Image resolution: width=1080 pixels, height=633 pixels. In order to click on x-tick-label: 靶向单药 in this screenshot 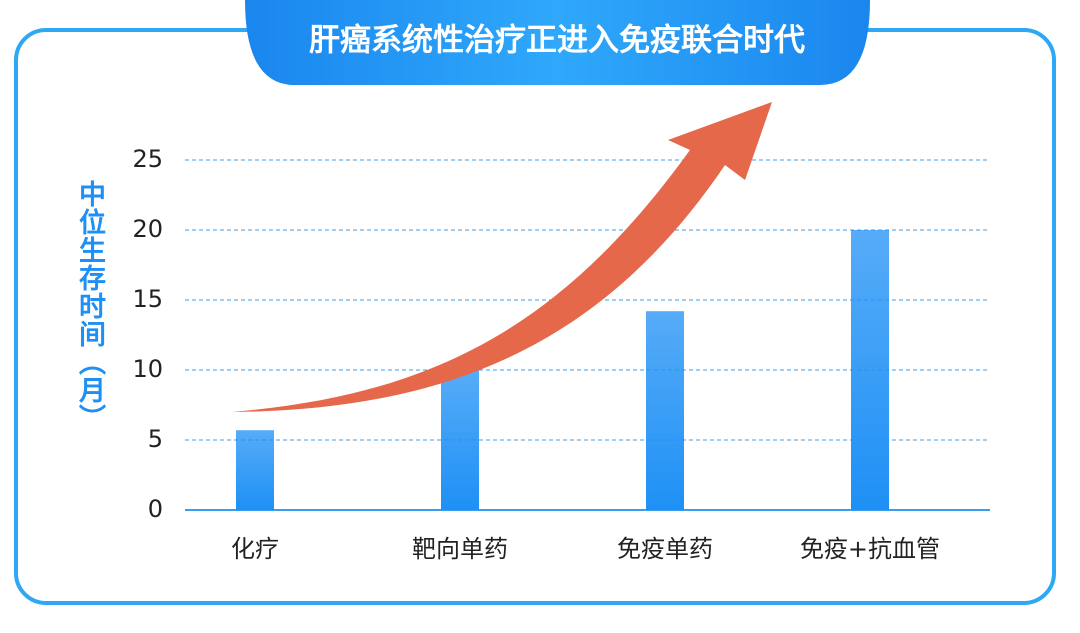, I will do `click(460, 549)`.